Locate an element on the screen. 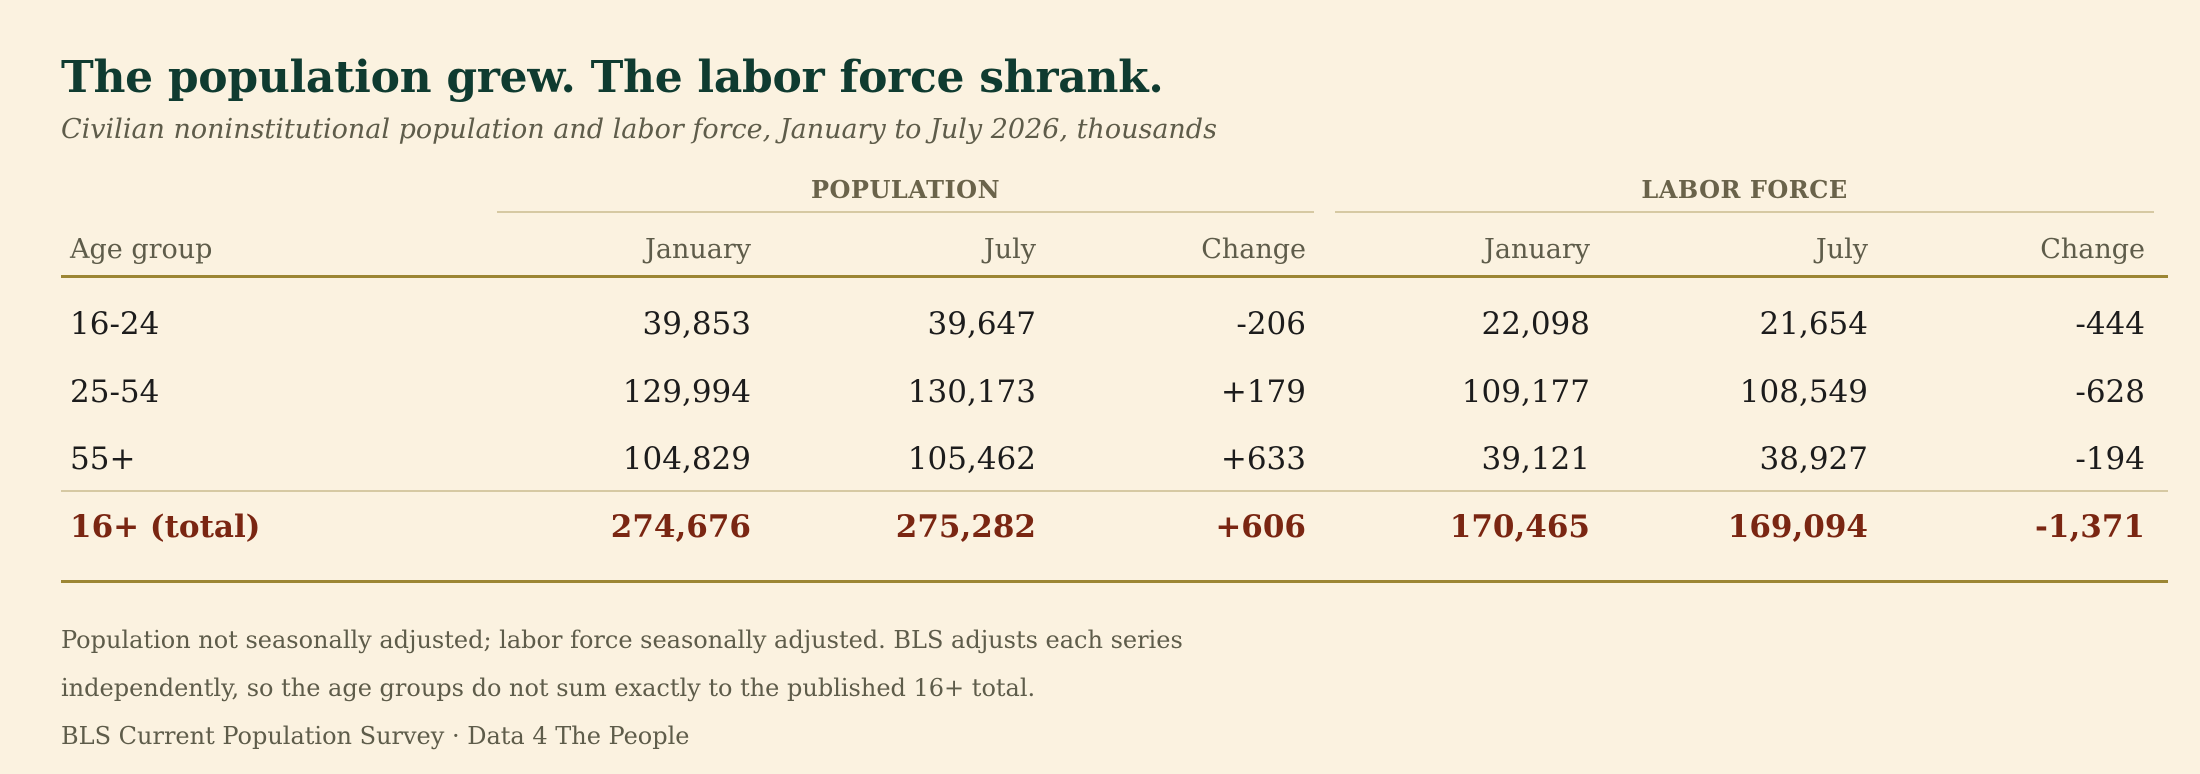 Image resolution: width=2200 pixels, height=774 pixels. table-cell: 22,098 is located at coordinates (1535, 324).